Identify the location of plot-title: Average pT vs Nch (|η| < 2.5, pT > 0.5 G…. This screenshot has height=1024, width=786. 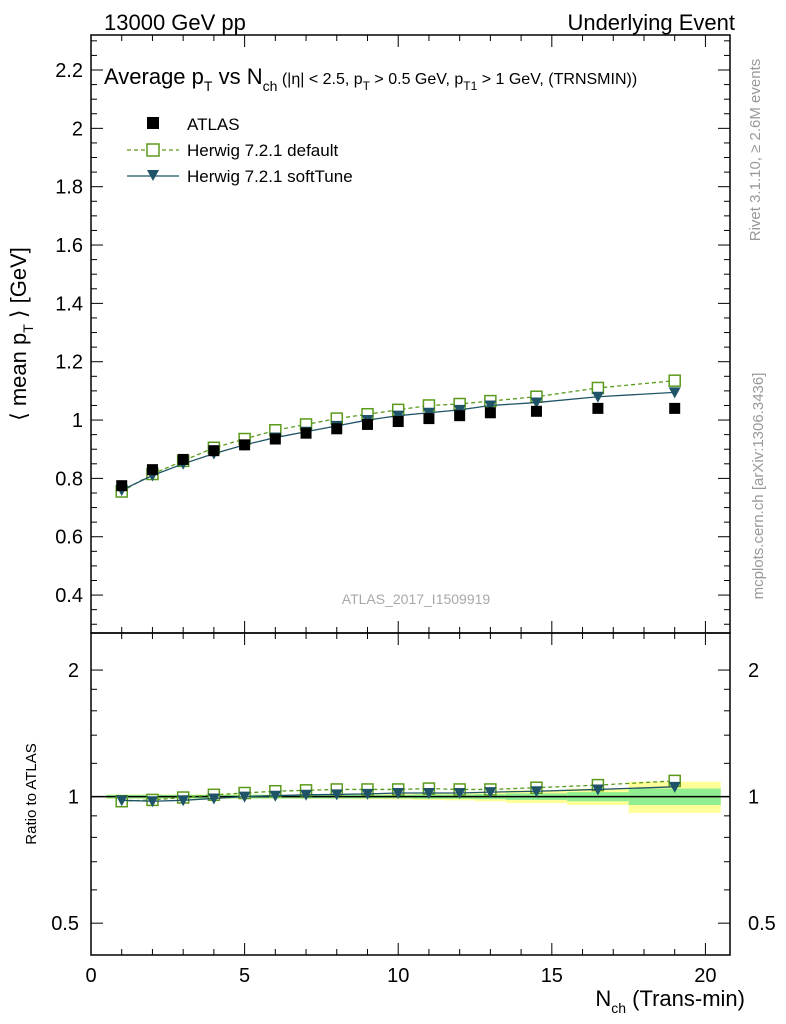
(370, 79).